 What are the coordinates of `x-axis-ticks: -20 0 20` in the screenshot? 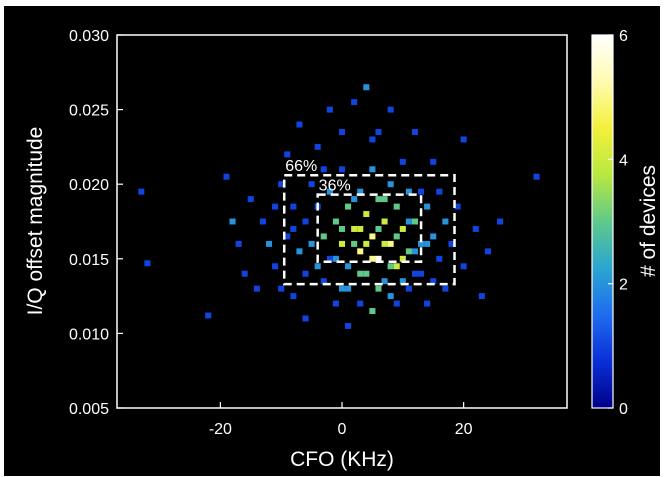 It's located at (341, 420).